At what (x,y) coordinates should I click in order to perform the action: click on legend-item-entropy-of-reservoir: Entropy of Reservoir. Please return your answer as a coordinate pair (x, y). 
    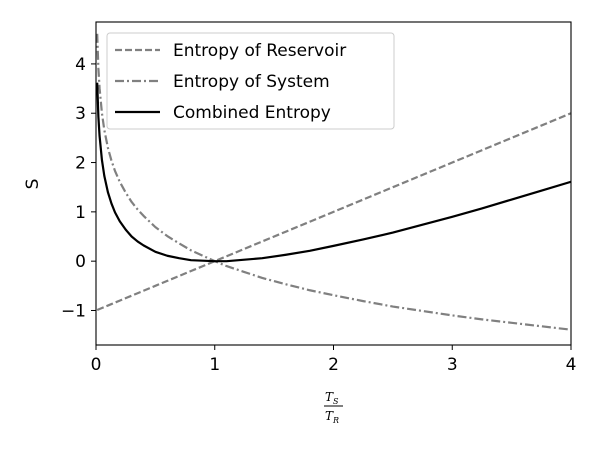
    Looking at the image, I should click on (230, 51).